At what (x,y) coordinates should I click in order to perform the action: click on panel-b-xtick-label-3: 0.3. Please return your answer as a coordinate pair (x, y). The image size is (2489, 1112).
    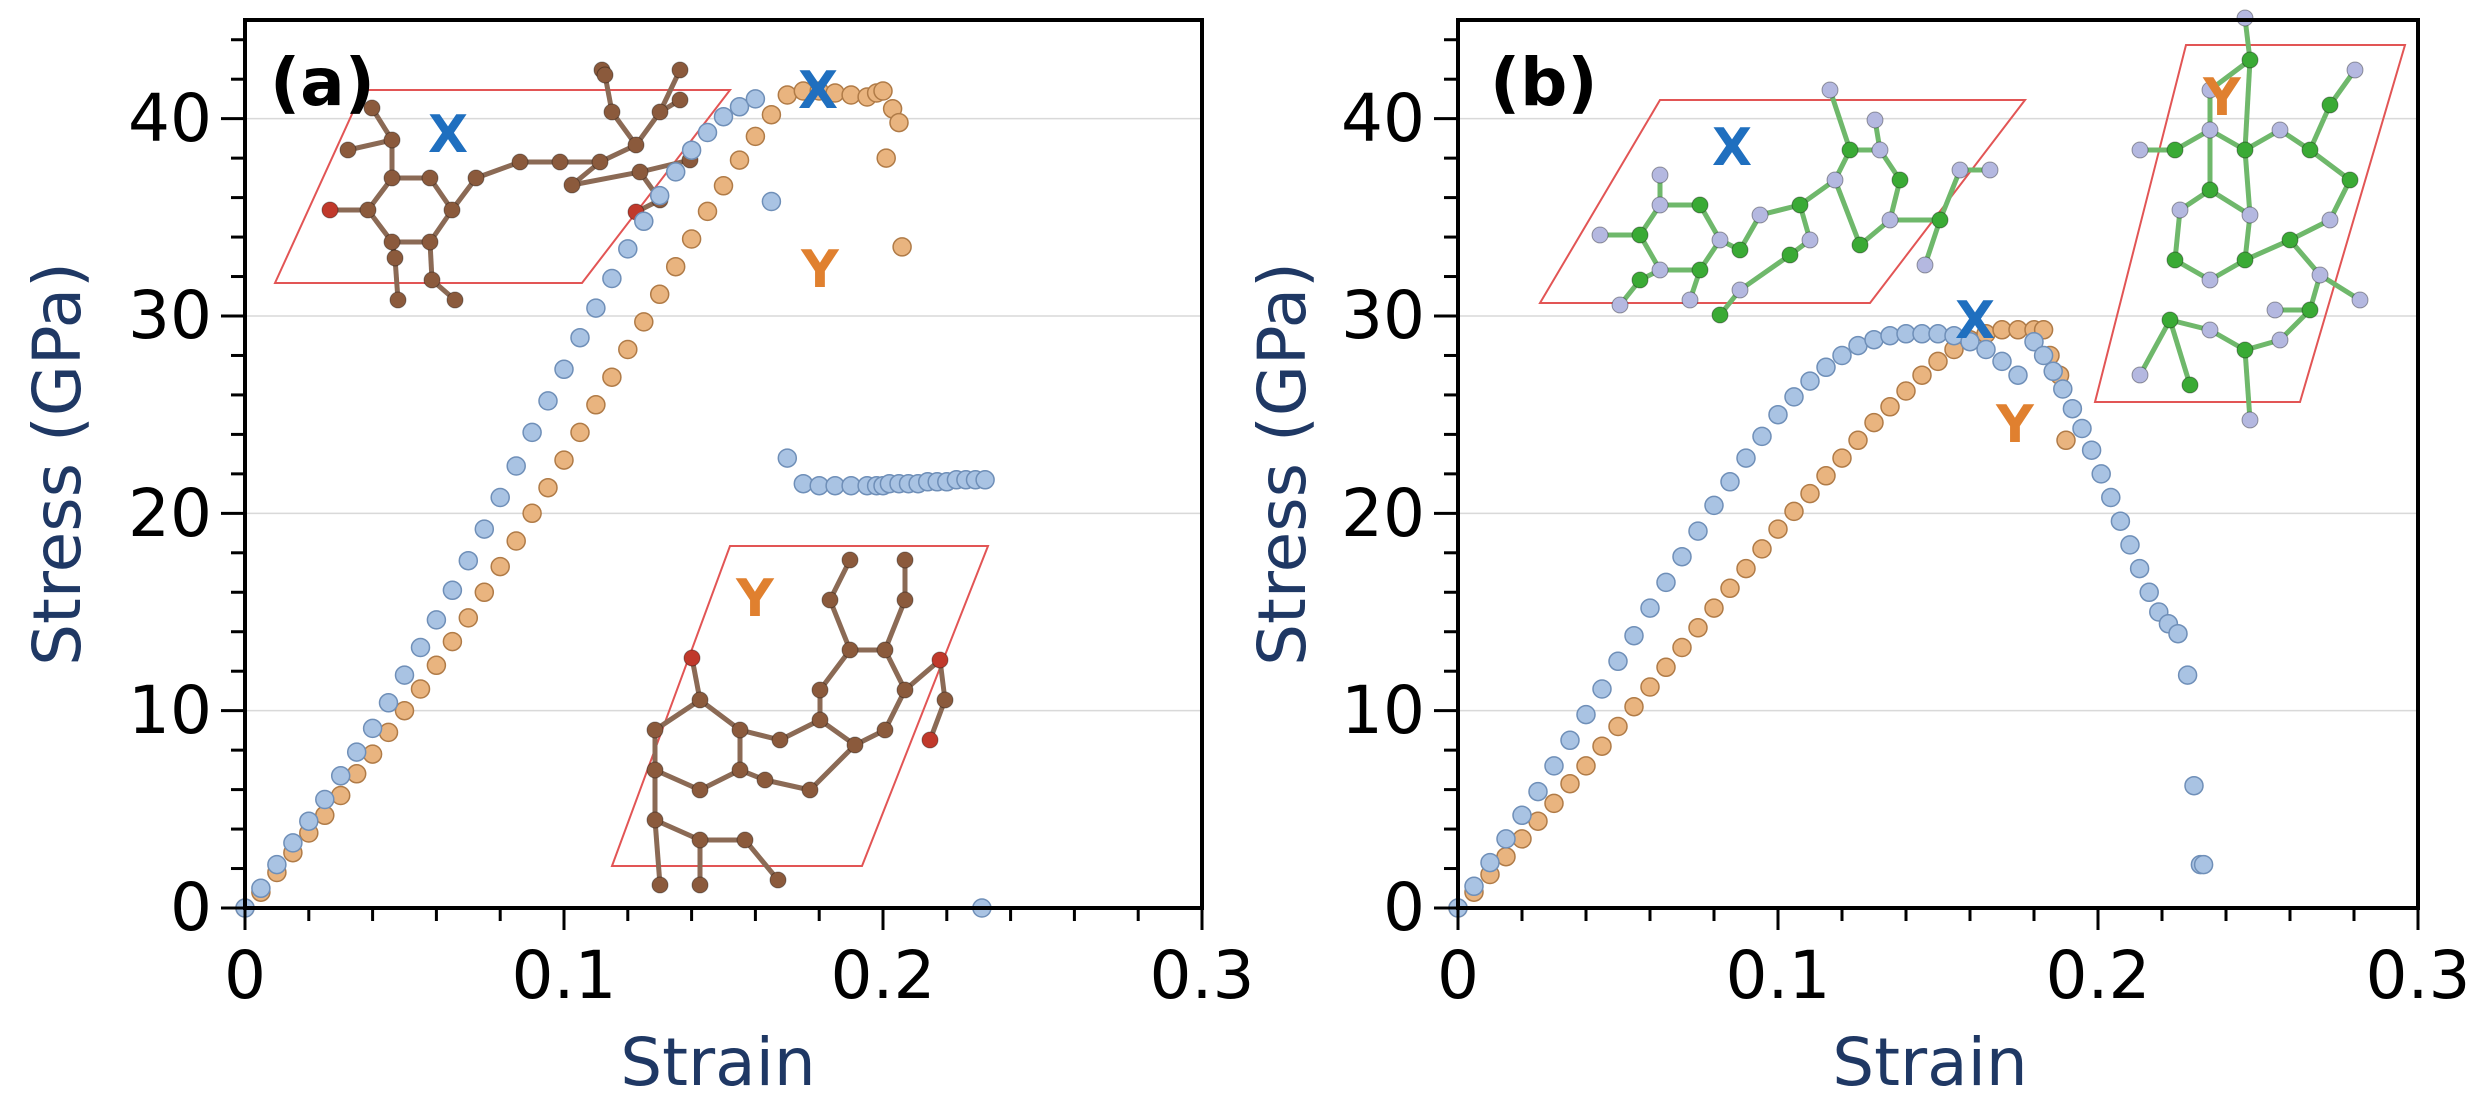
    Looking at the image, I should click on (2418, 975).